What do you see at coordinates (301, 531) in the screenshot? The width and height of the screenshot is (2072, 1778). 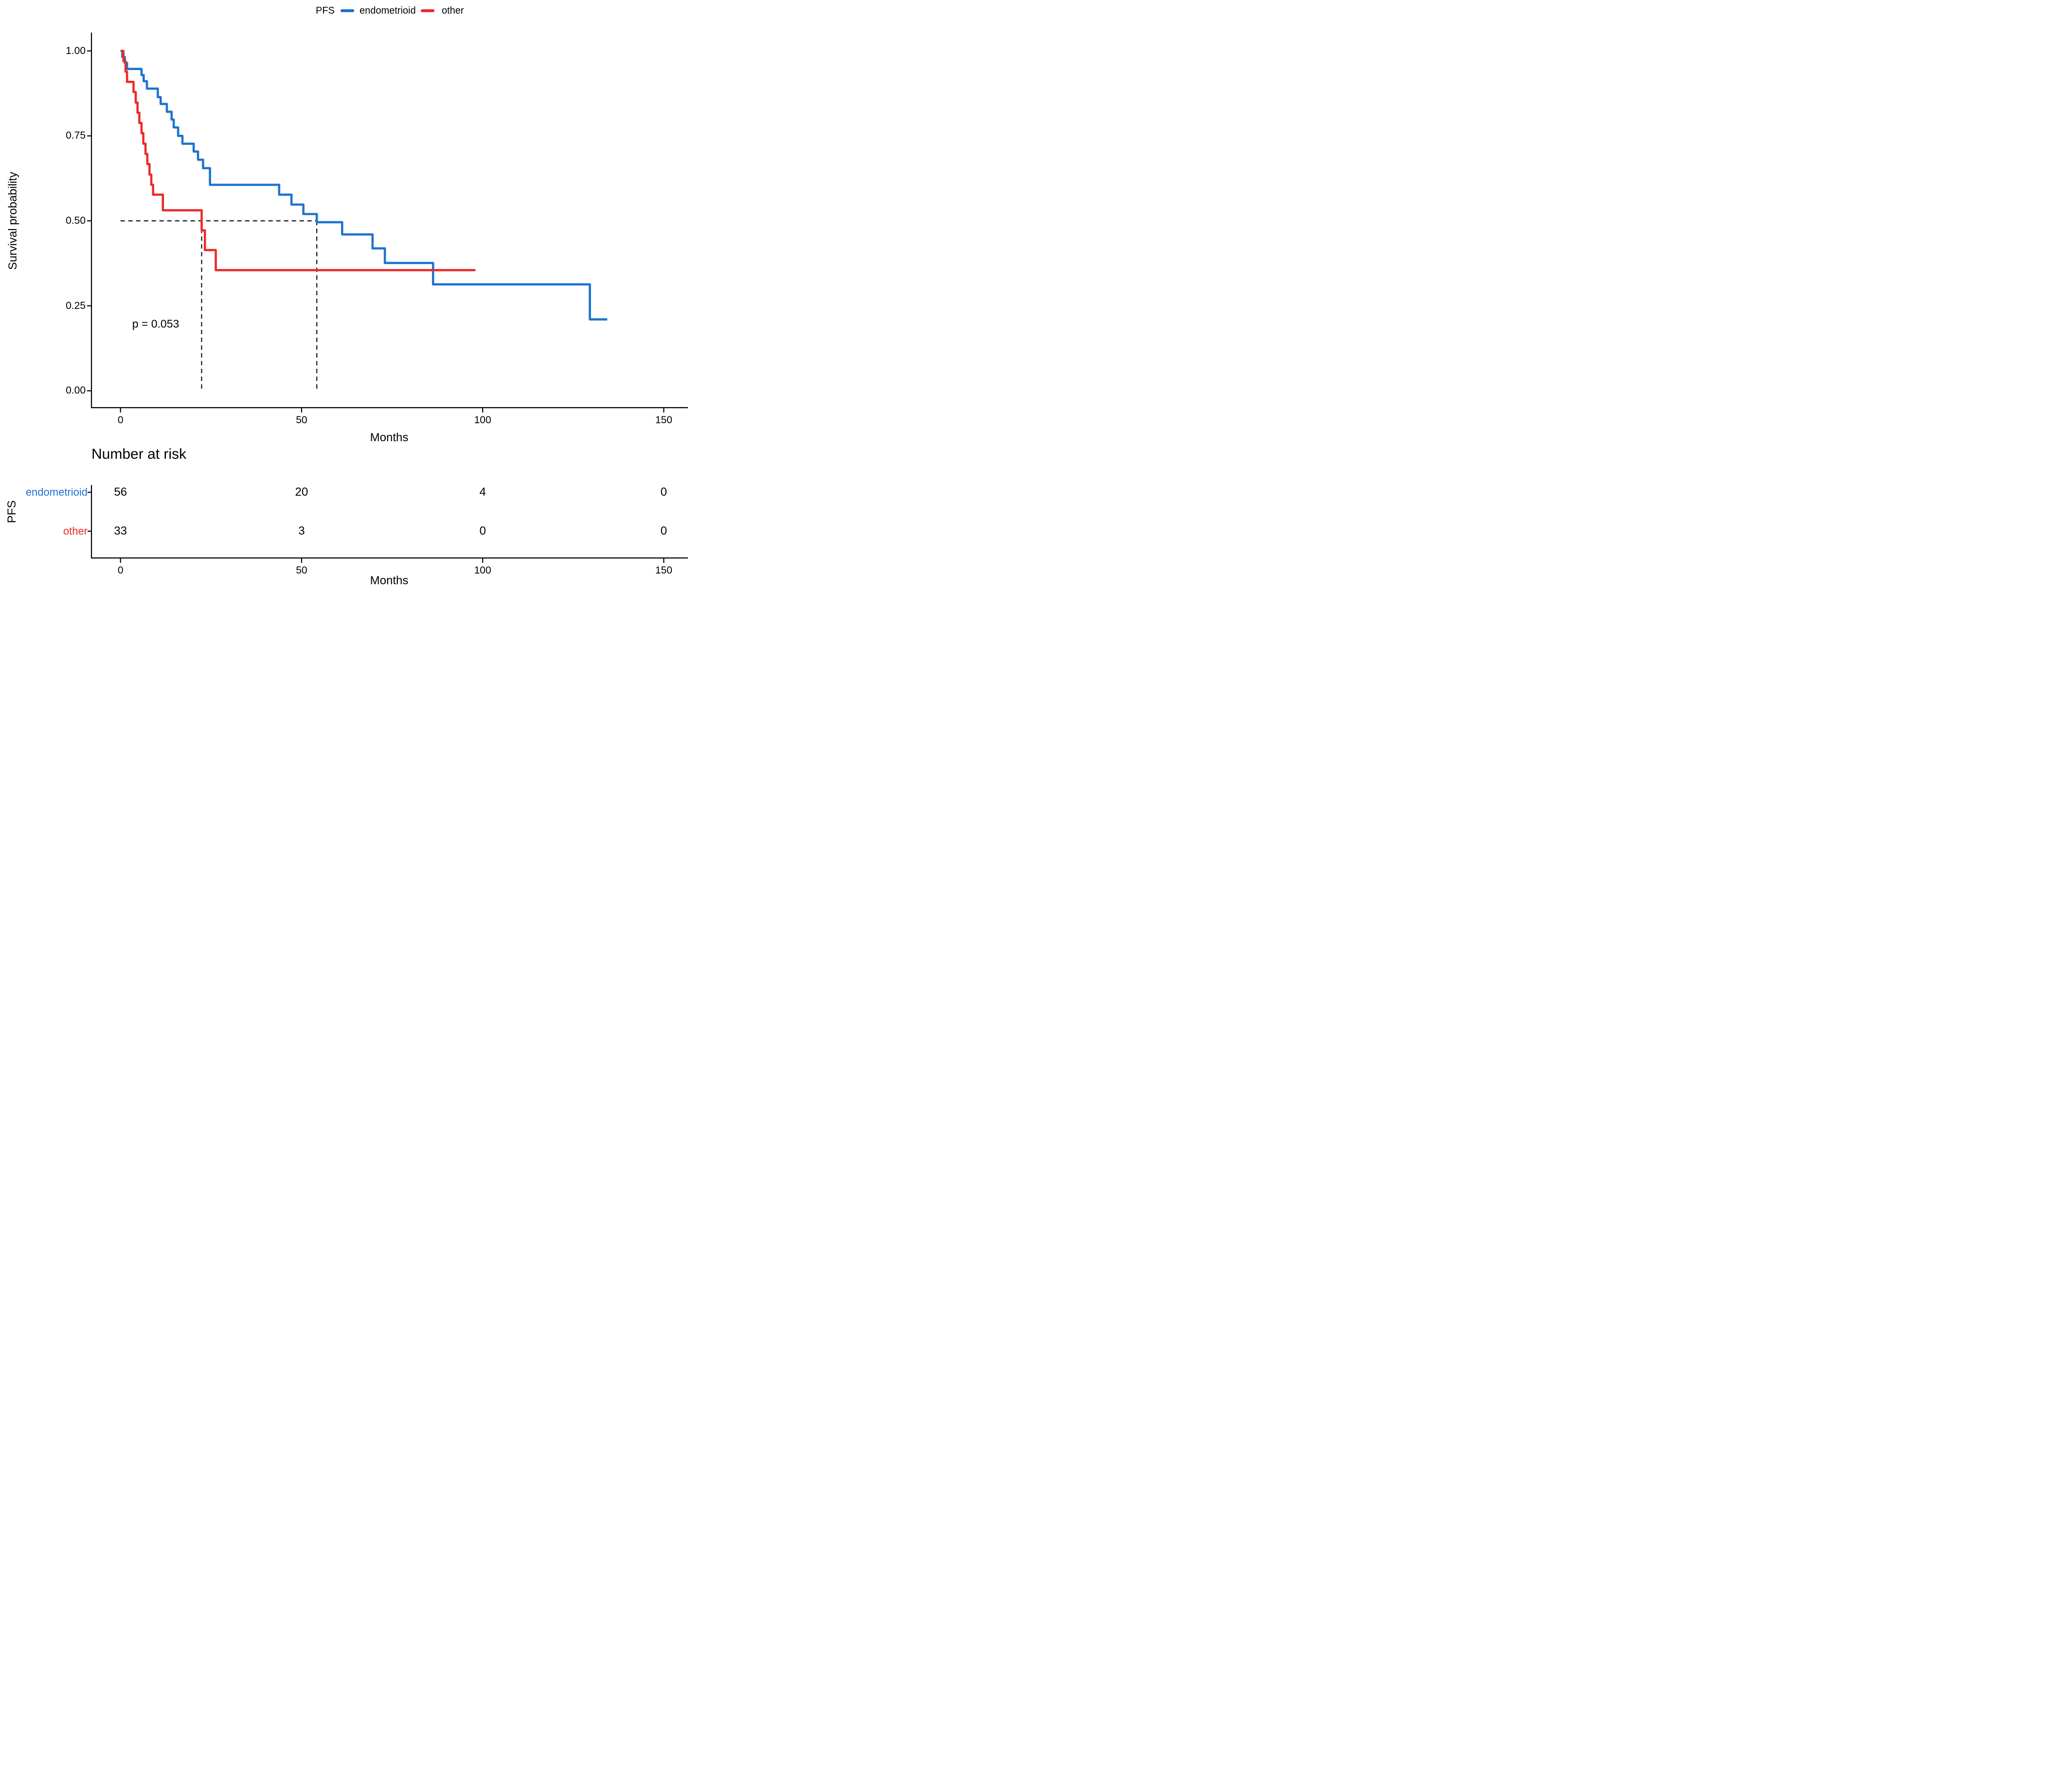 I see `risk-value: 3` at bounding box center [301, 531].